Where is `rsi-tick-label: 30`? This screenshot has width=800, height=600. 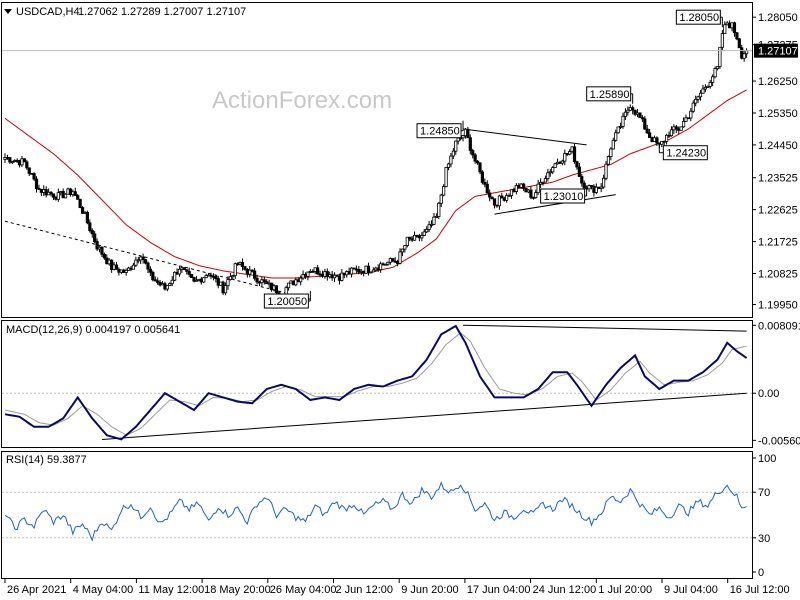
rsi-tick-label: 30 is located at coordinates (764, 539).